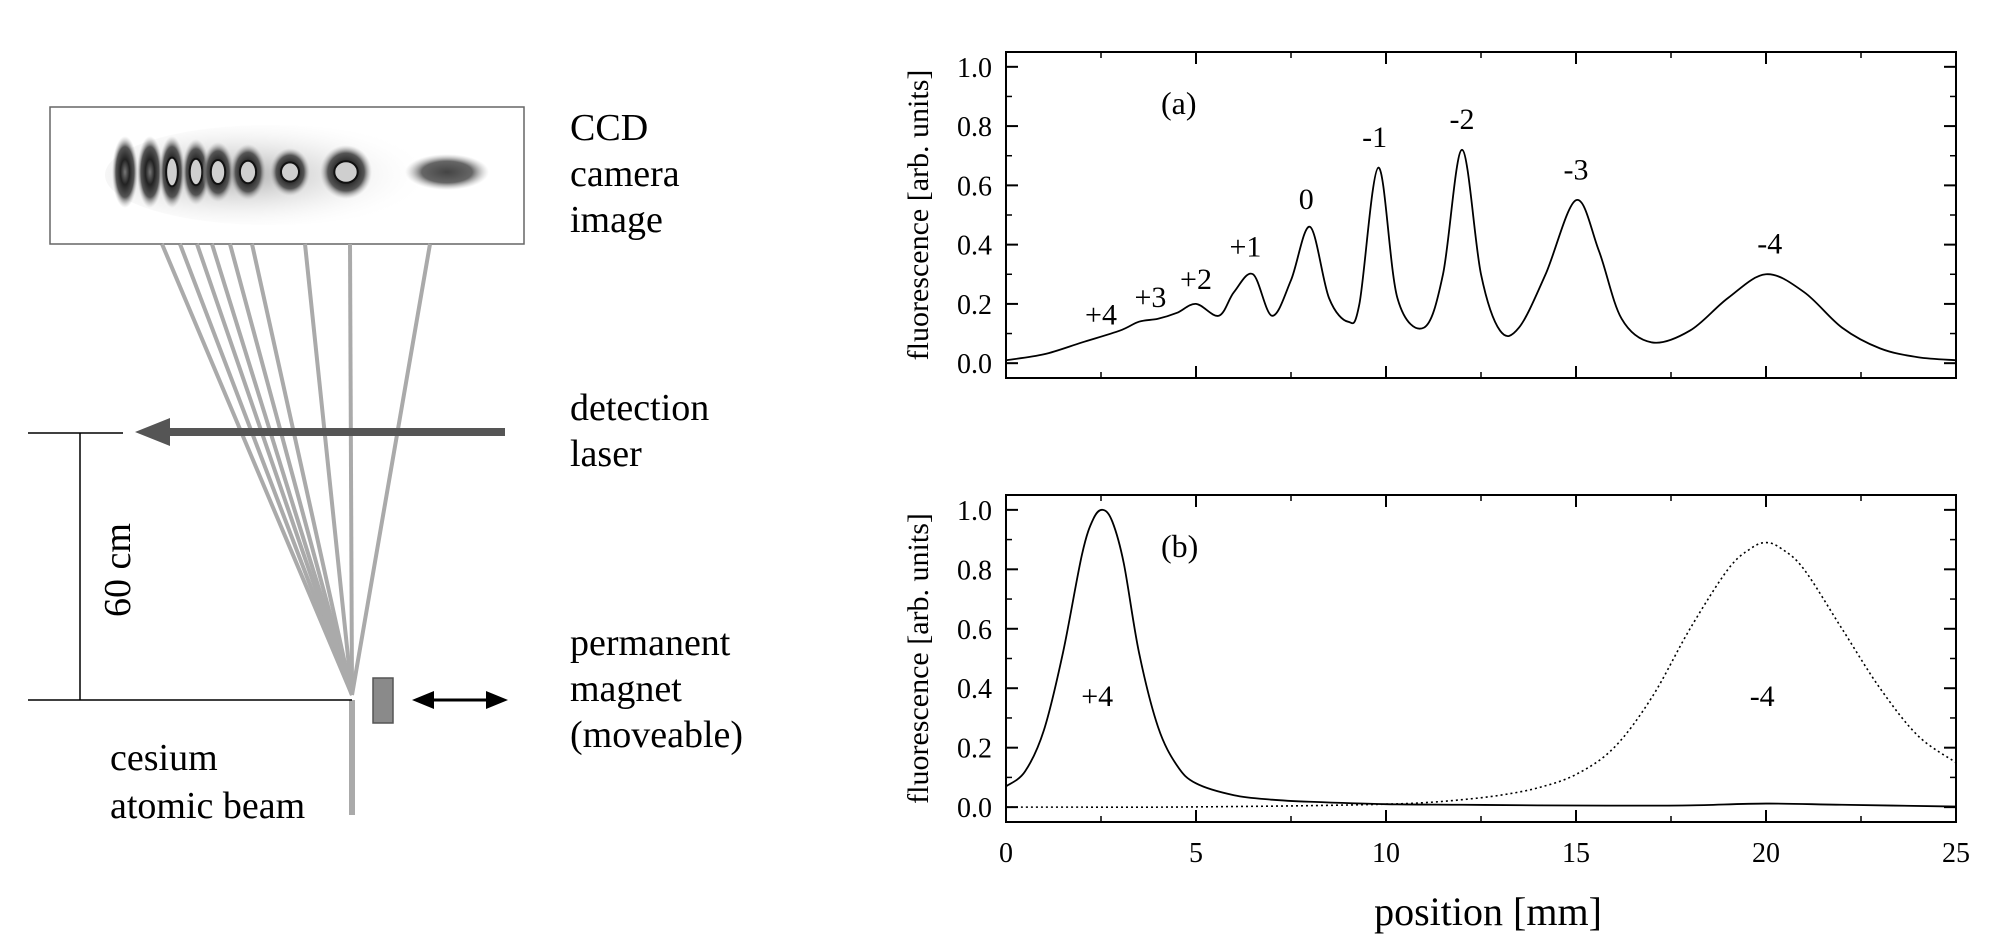 The width and height of the screenshot is (2016, 950). Describe the element at coordinates (164, 758) in the screenshot. I see `svg-text: cesium` at that location.